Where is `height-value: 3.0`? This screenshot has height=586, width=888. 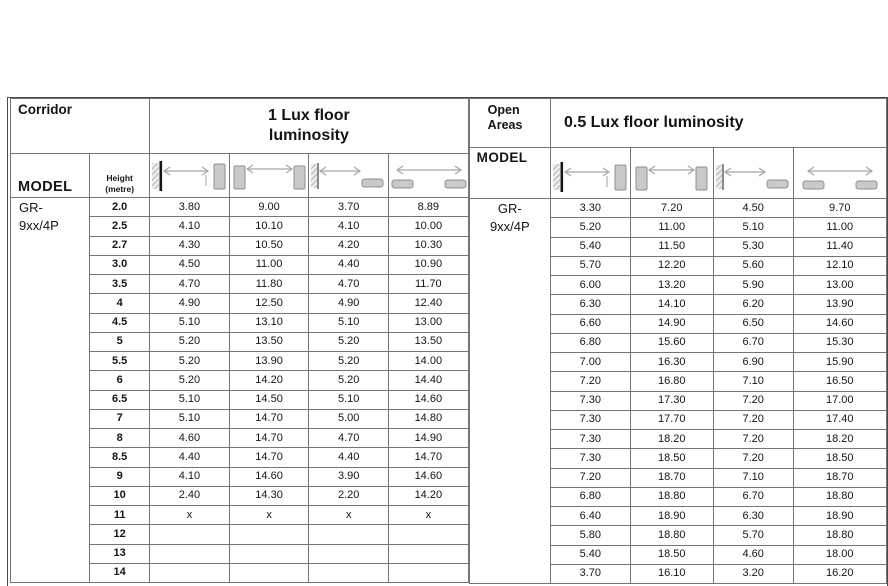
height-value: 3.0 is located at coordinates (120, 265).